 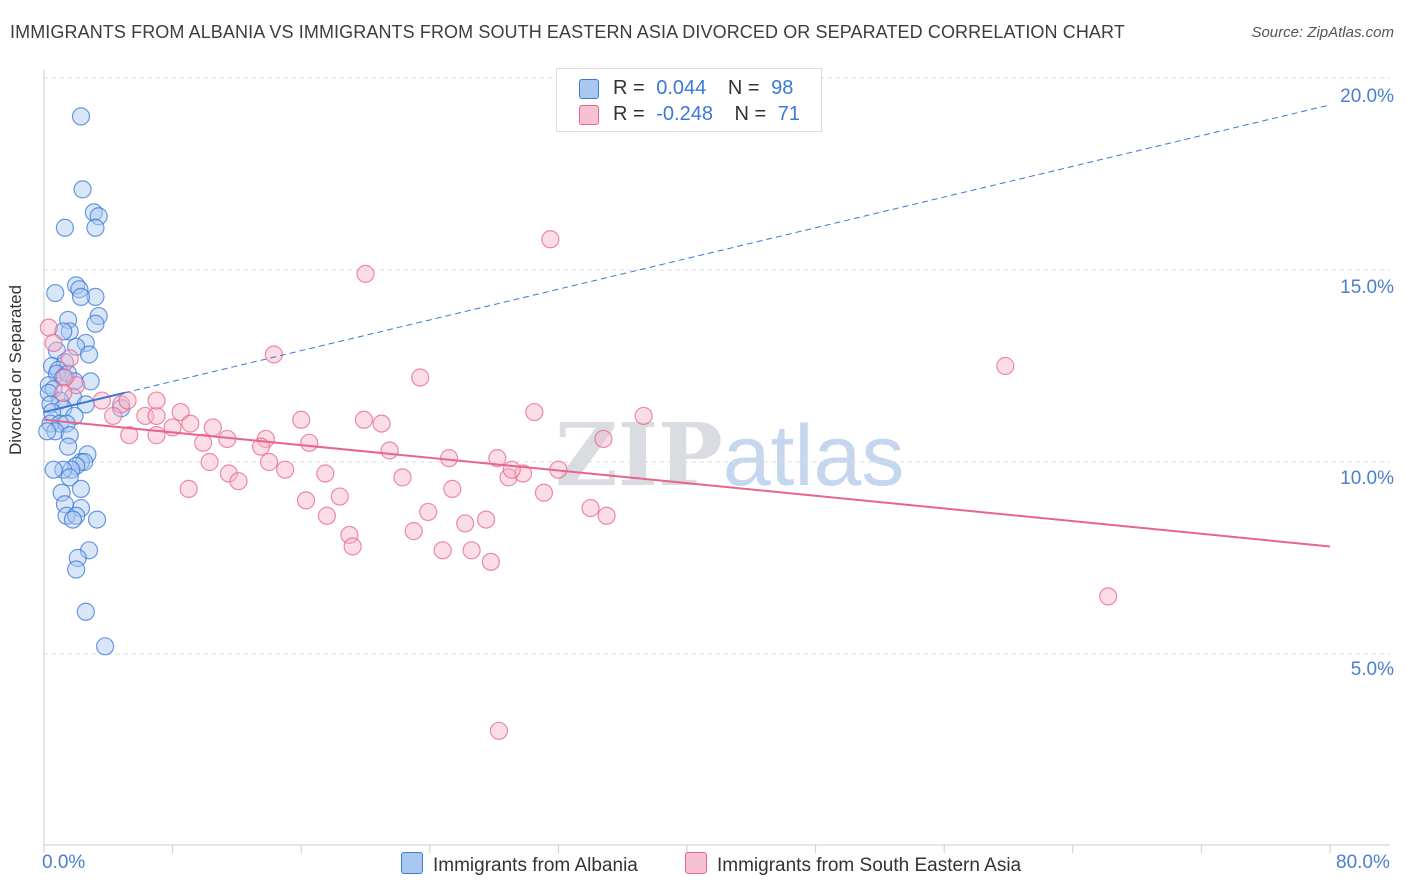 What do you see at coordinates (813, 456) in the screenshot?
I see `watermark-atlas: atlas` at bounding box center [813, 456].